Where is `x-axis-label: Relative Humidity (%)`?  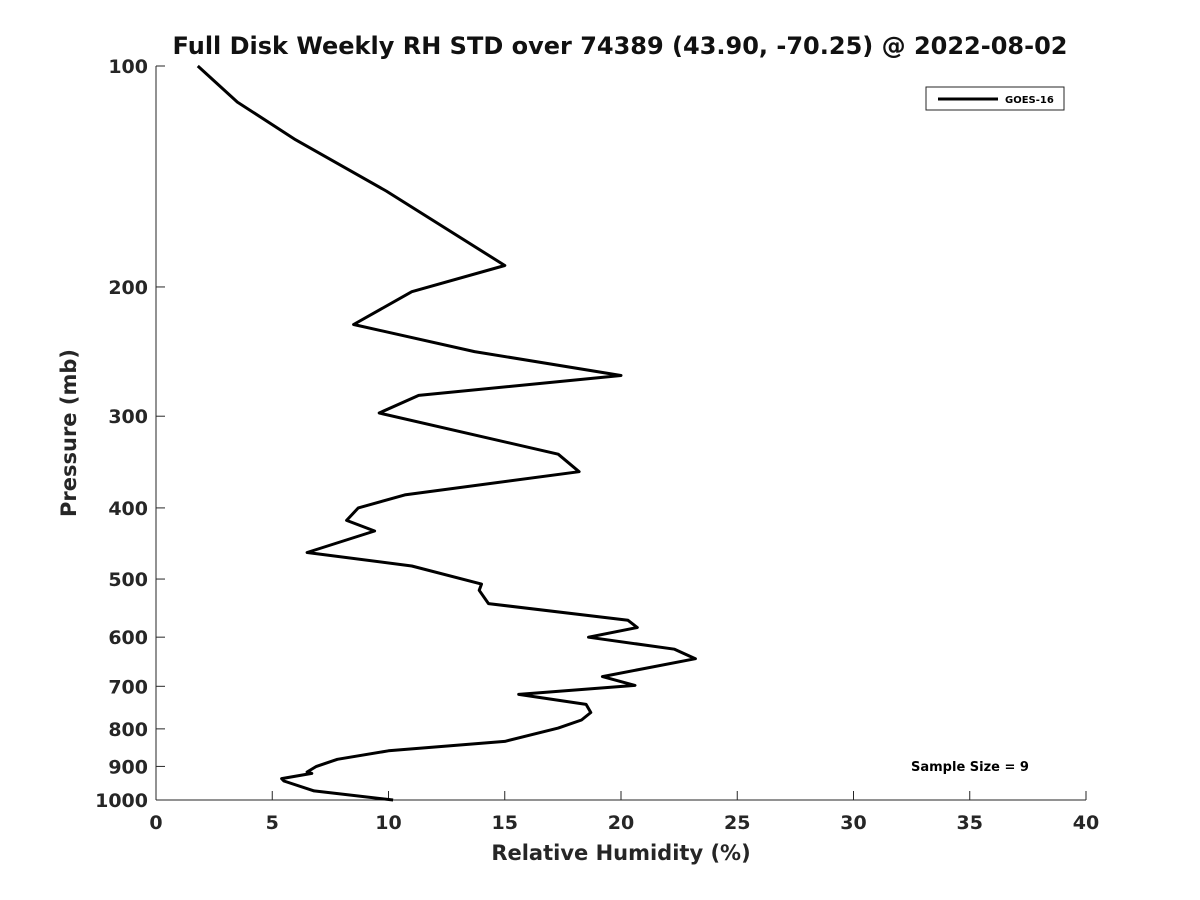
x-axis-label: Relative Humidity (%) is located at coordinates (620, 853).